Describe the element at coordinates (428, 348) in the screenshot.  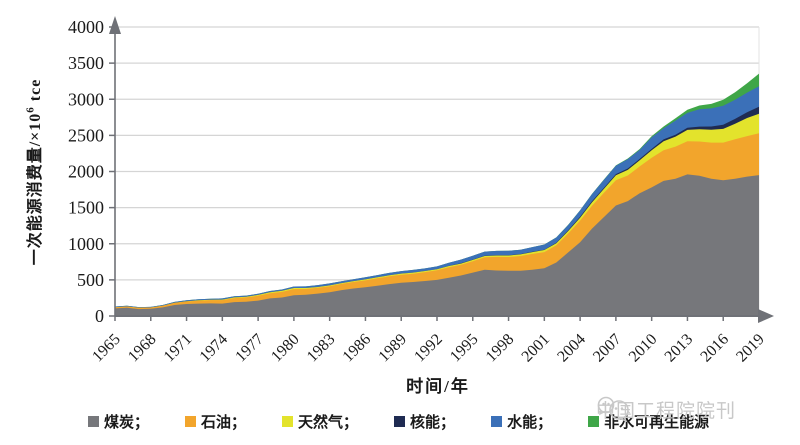
I see `x-tick-label: 1992` at that location.